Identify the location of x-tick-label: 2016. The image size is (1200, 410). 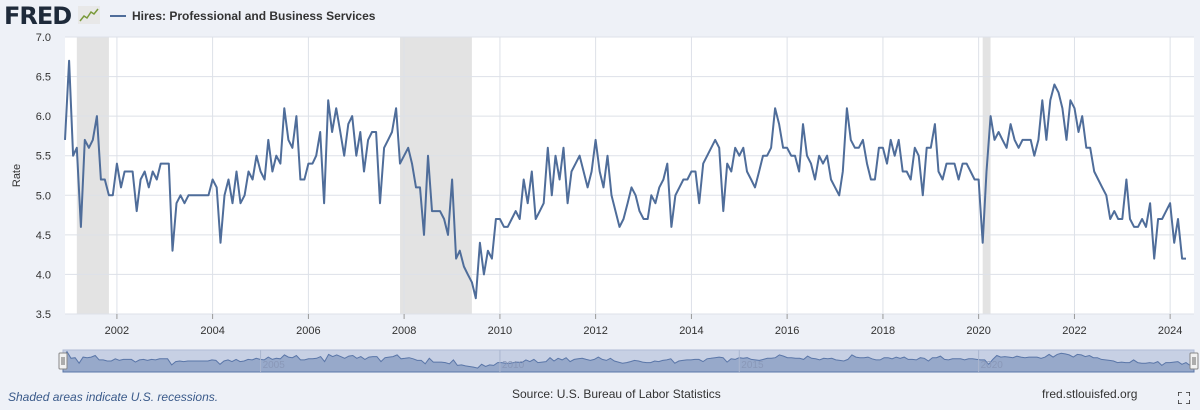
(787, 331).